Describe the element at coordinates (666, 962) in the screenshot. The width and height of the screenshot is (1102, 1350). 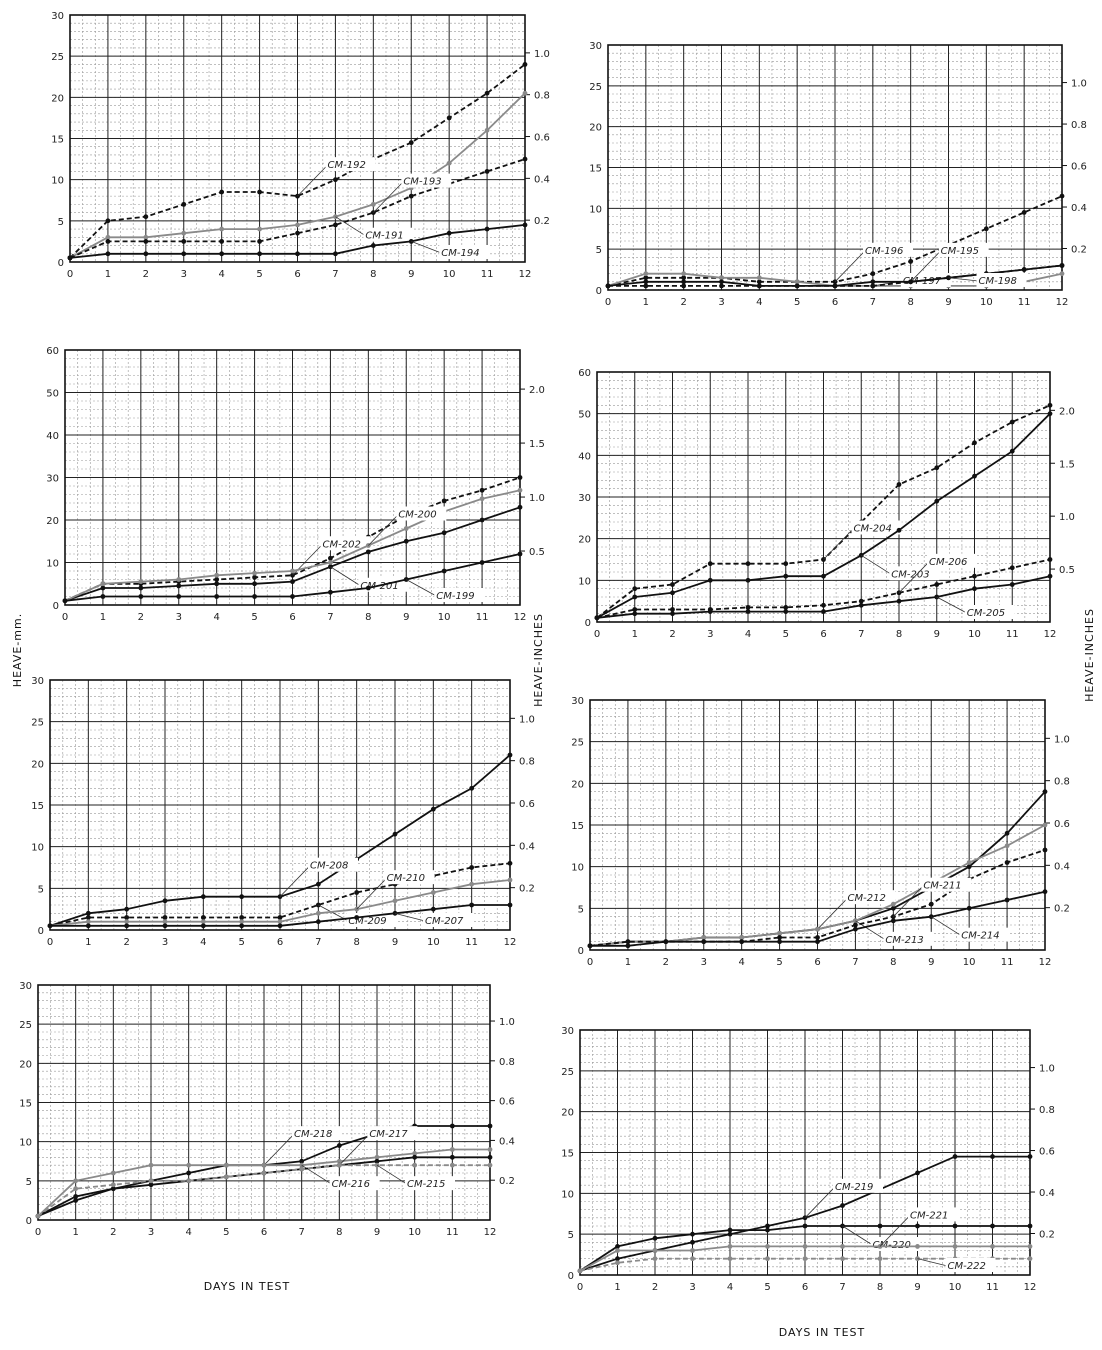
I see `x-tick-label: 2` at that location.